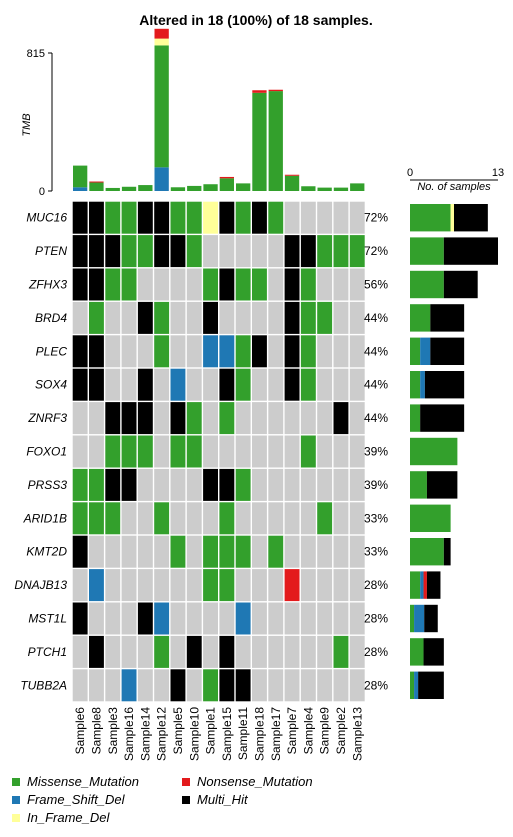  What do you see at coordinates (227, 484) in the screenshot?
I see `cell-PRSS3-Sample15` at bounding box center [227, 484].